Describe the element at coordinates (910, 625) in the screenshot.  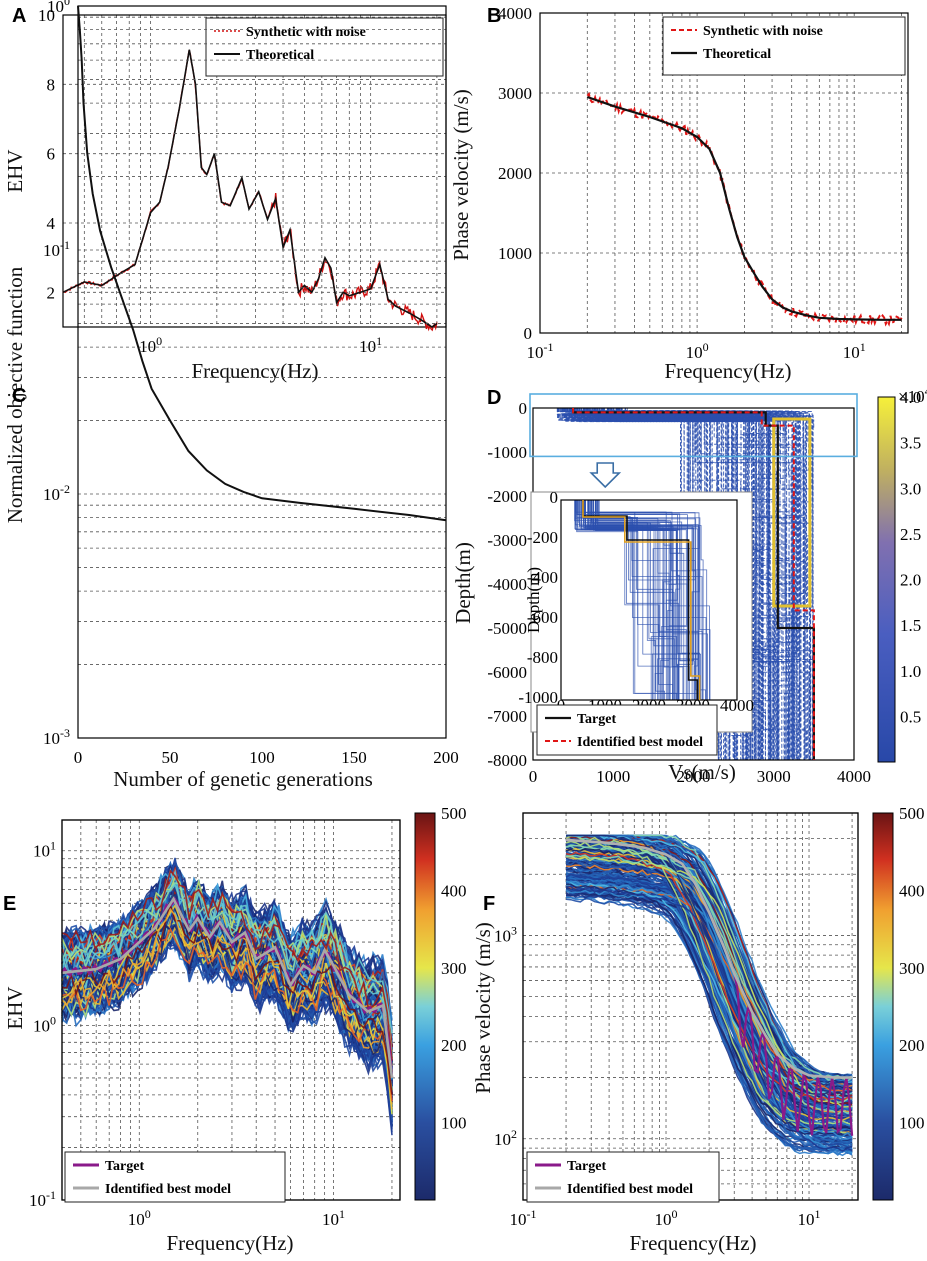
I see `d-cbar-tick-2: 1.5` at that location.